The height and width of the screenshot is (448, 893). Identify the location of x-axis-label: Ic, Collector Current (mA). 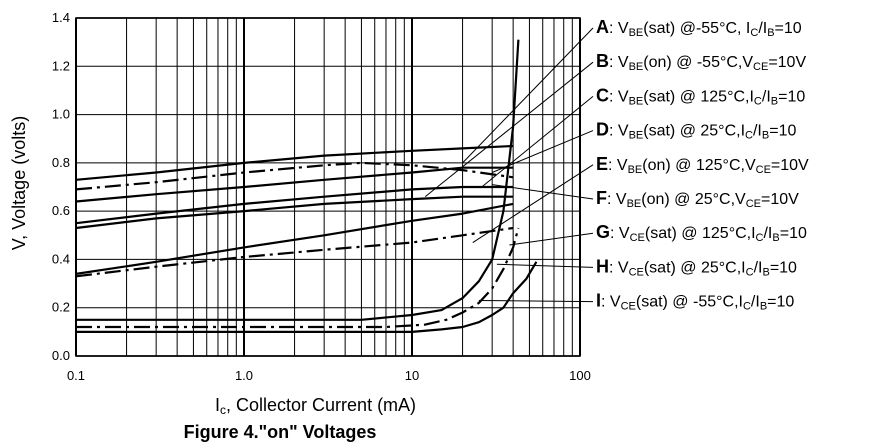
(315, 406).